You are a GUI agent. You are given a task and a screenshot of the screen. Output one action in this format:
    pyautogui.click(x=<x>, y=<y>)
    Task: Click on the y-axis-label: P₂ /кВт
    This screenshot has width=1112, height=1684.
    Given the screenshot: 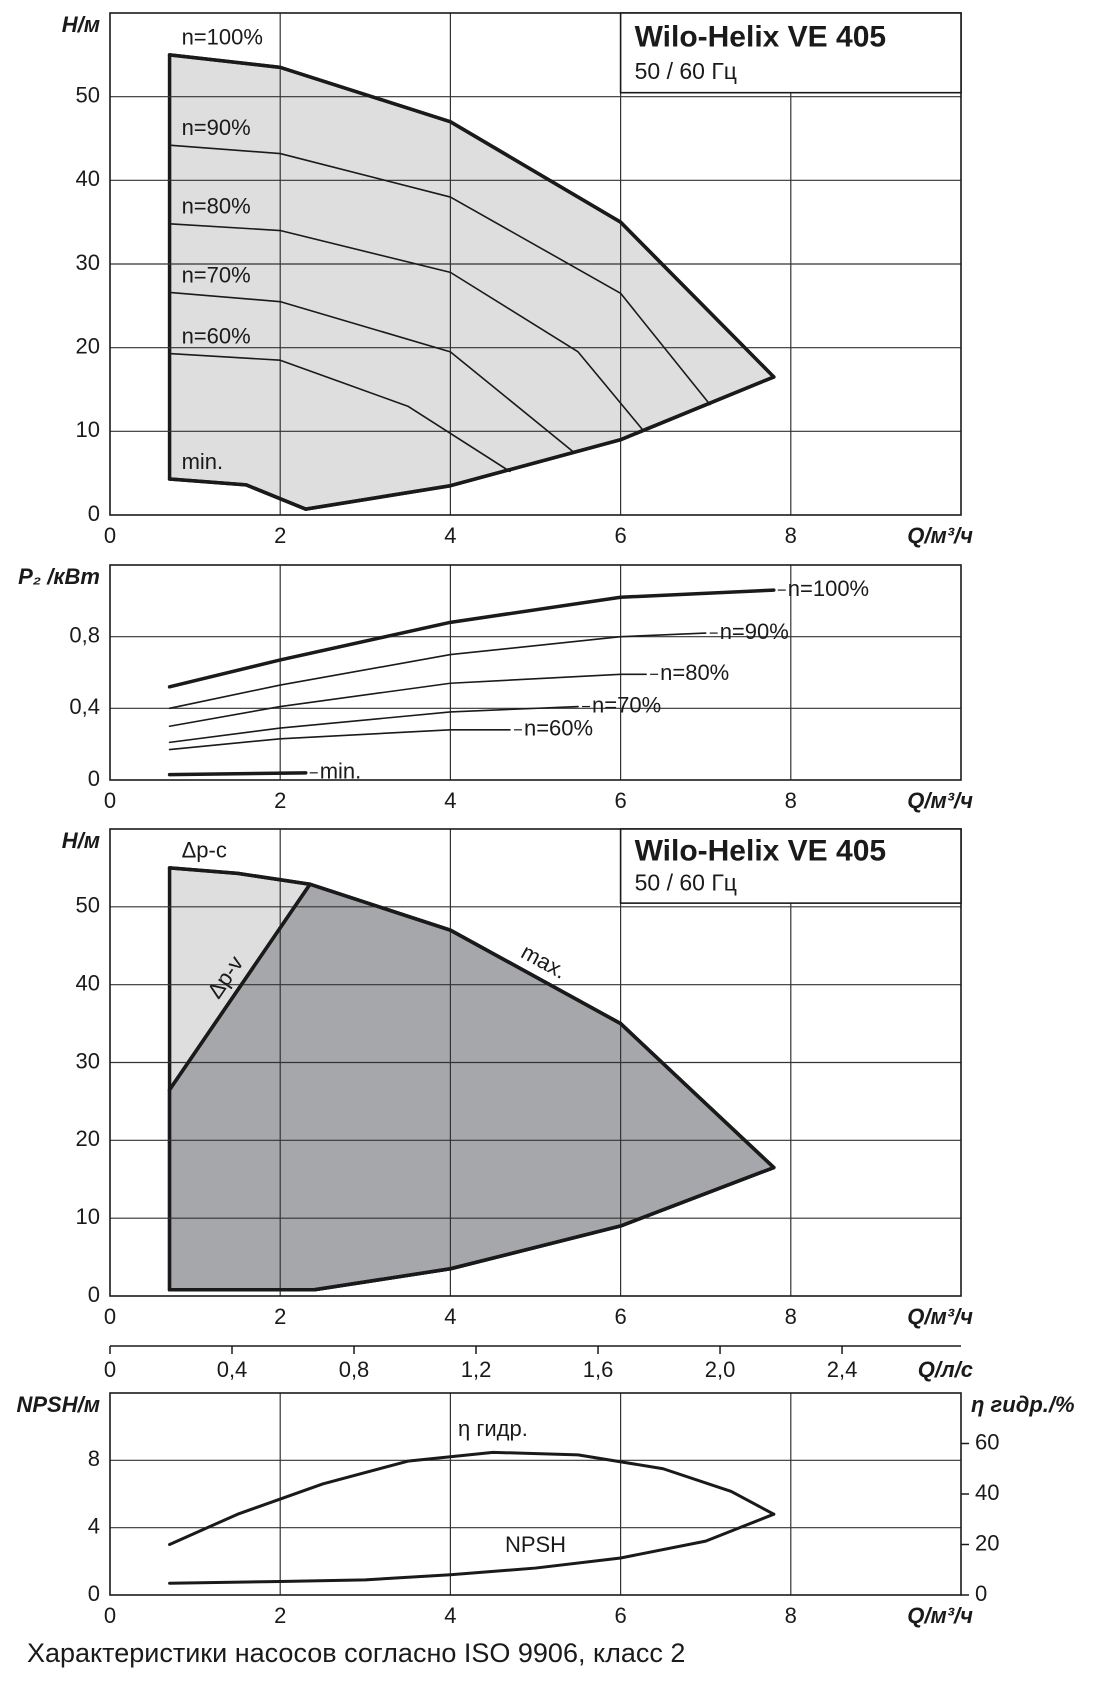 What is the action you would take?
    pyautogui.click(x=59, y=576)
    